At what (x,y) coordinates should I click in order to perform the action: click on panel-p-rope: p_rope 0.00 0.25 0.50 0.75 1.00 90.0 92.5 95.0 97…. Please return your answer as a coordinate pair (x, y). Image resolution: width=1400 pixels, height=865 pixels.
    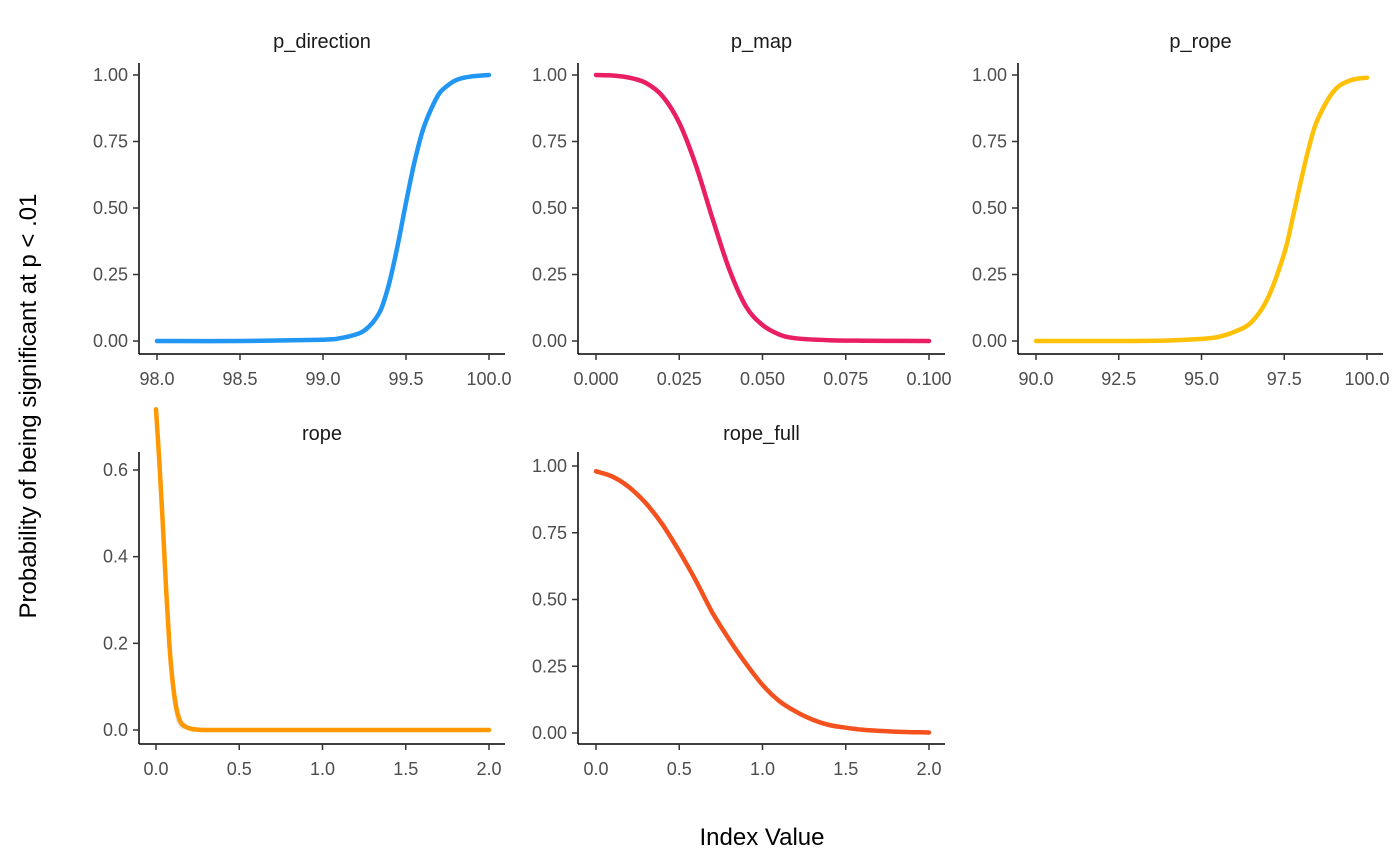
    Looking at the image, I should click on (1181, 210).